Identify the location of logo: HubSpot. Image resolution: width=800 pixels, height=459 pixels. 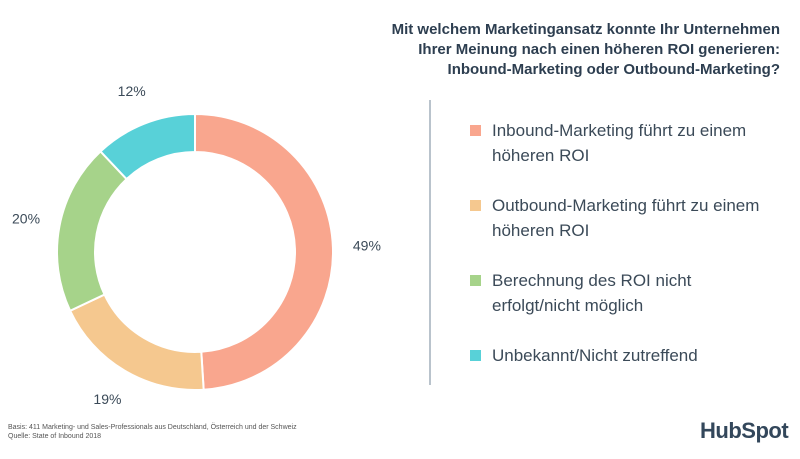
(744, 430).